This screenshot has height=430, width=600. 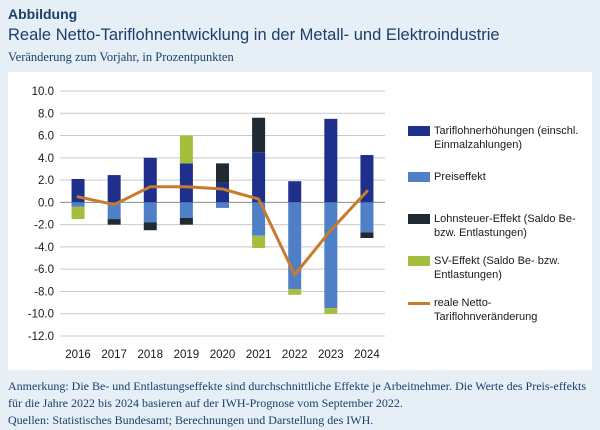 What do you see at coordinates (44, 248) in the screenshot?
I see `y-tick-label: -4.0` at bounding box center [44, 248].